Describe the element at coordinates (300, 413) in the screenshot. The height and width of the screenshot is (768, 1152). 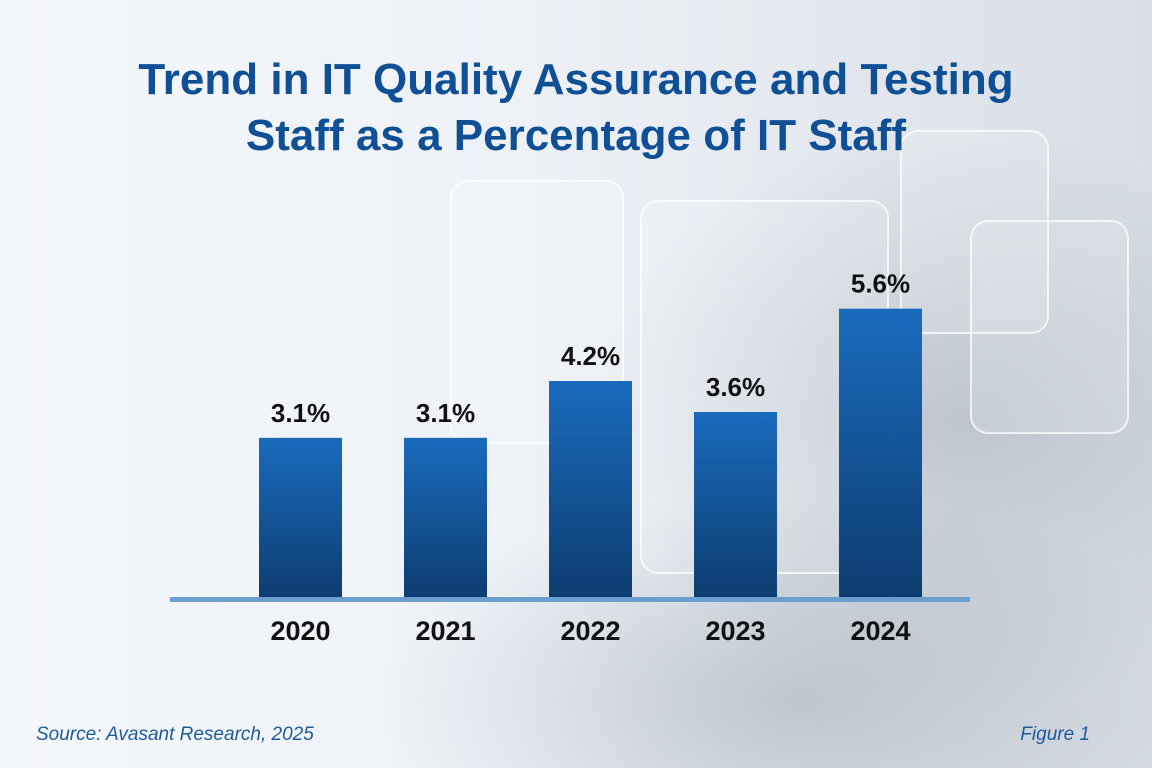
I see `data-label-2020: 3.1%` at that location.